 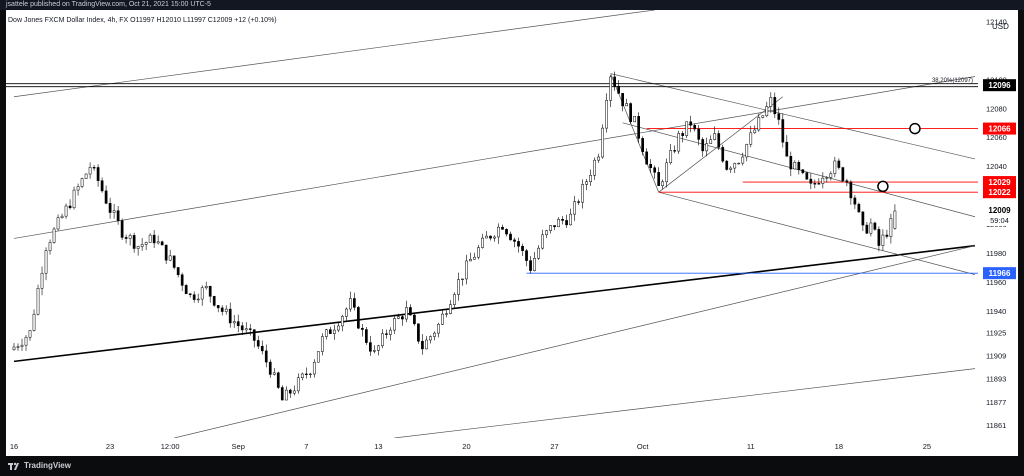 What do you see at coordinates (793, 116) in the screenshot?
I see `desc-upper` at bounding box center [793, 116].